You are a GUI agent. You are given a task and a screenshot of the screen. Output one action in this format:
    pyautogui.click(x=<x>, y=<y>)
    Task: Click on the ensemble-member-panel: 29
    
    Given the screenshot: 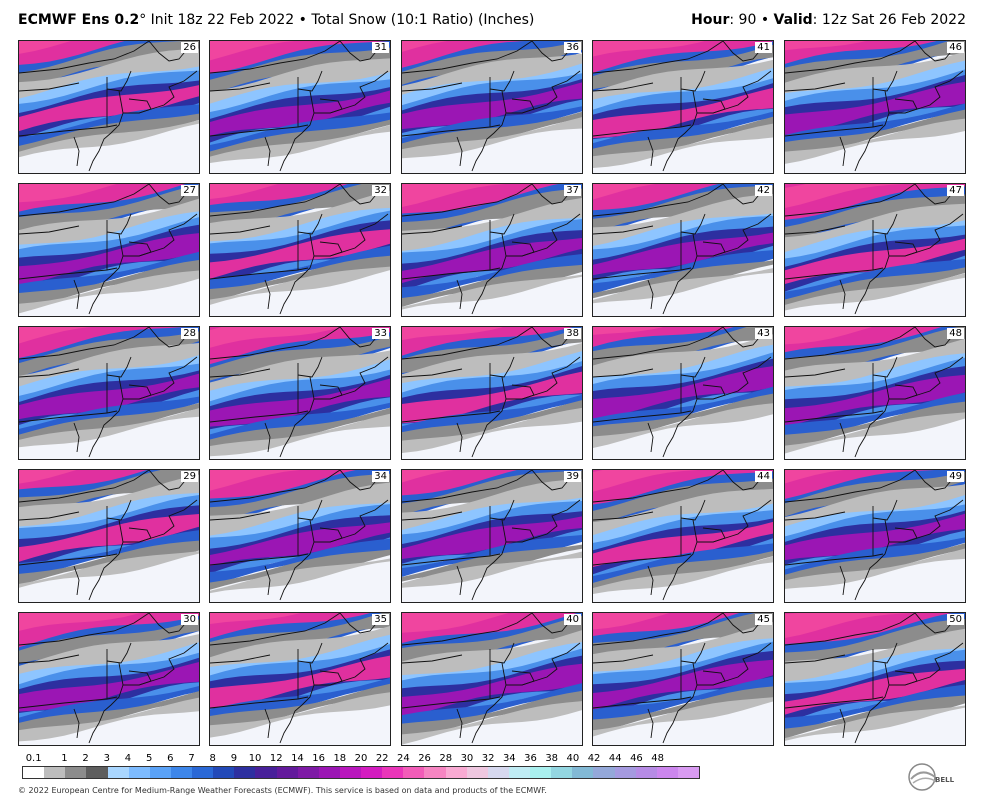 What is the action you would take?
    pyautogui.click(x=109, y=536)
    